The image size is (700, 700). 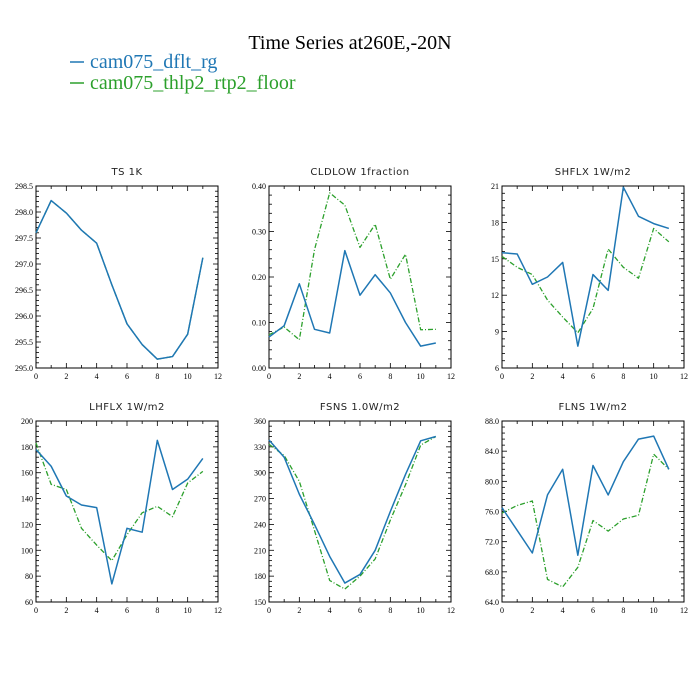 What do you see at coordinates (127, 407) in the screenshot?
I see `panel-title-3: LHFLX 1W/m2` at bounding box center [127, 407].